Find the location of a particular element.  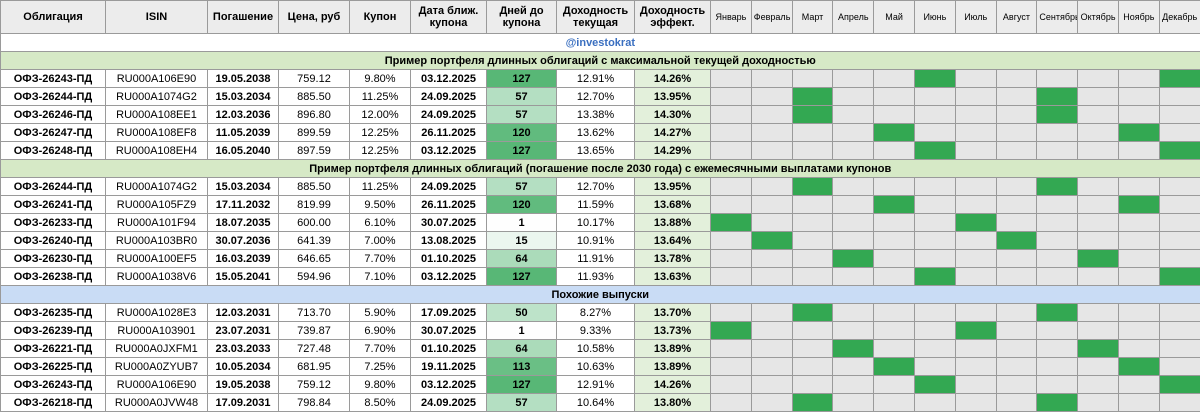

next-date: 26.11.2025 is located at coordinates (448, 132).